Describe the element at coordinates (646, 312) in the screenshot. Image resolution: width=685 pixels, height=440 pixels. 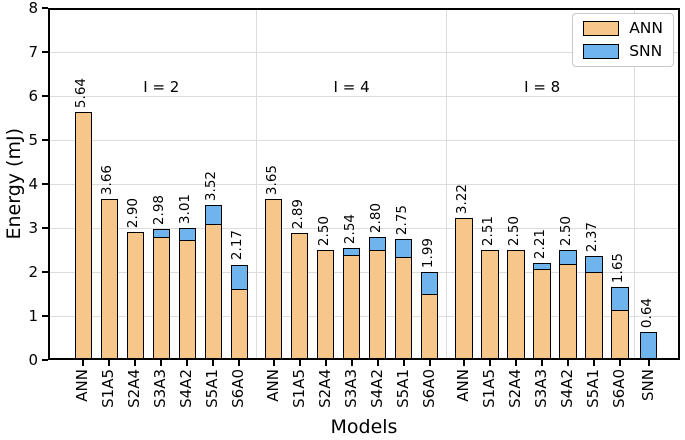
I see `bar-value-label: 0.64` at that location.